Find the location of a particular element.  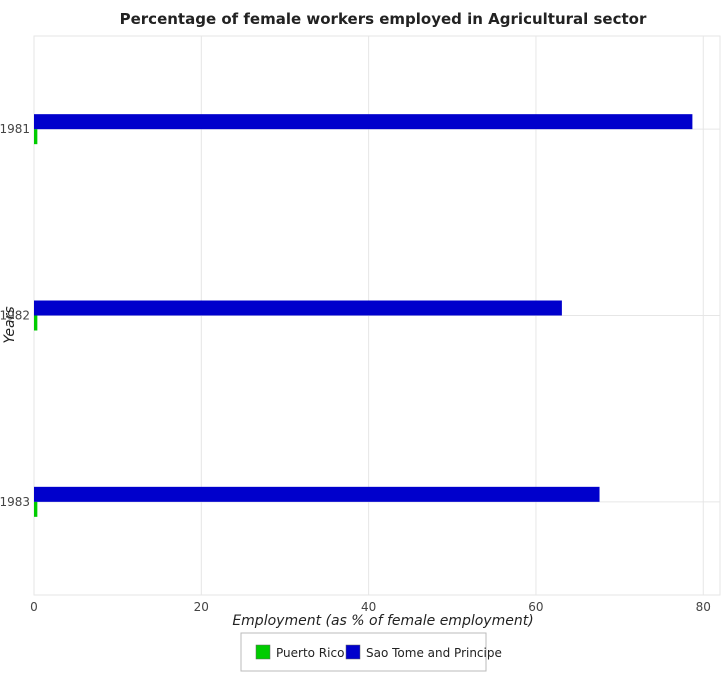

legend-box is located at coordinates (363, 652).